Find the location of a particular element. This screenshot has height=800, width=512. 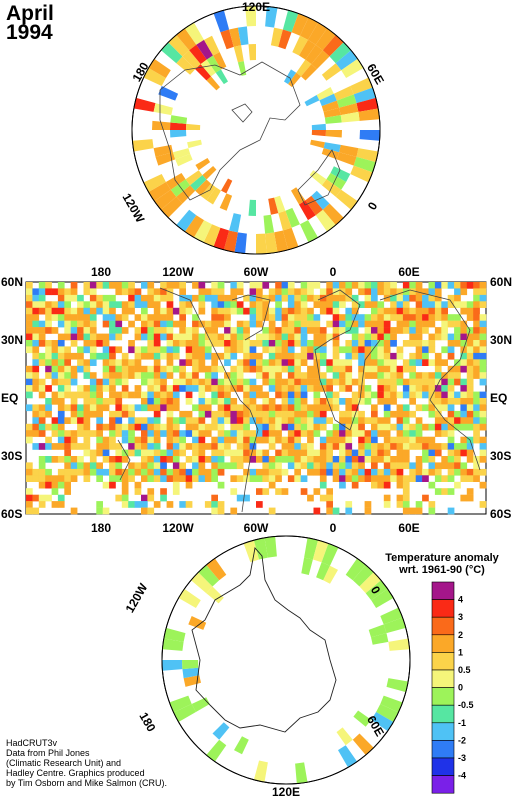

legend-swatch is located at coordinates (443, 766).